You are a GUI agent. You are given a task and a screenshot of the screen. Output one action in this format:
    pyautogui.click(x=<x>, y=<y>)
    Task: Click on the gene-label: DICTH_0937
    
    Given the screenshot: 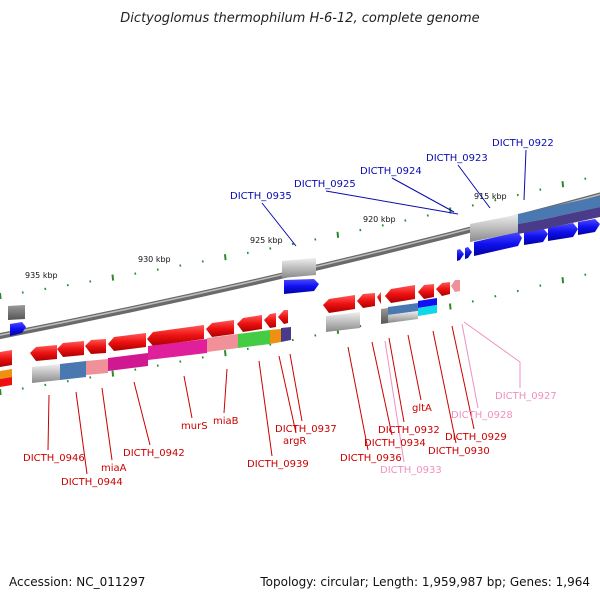 What is the action you would take?
    pyautogui.click(x=306, y=429)
    